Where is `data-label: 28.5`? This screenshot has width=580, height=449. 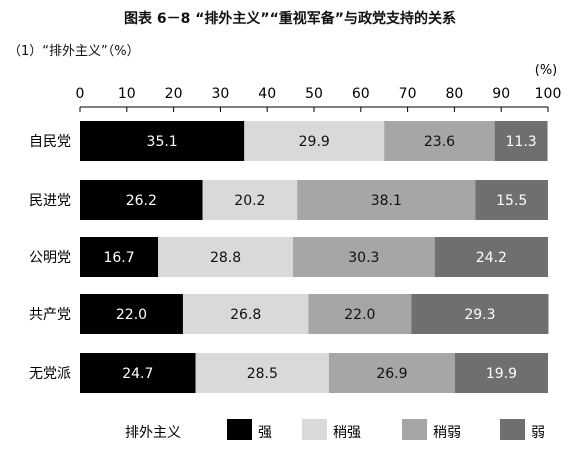
data-label: 28.5 is located at coordinates (262, 374).